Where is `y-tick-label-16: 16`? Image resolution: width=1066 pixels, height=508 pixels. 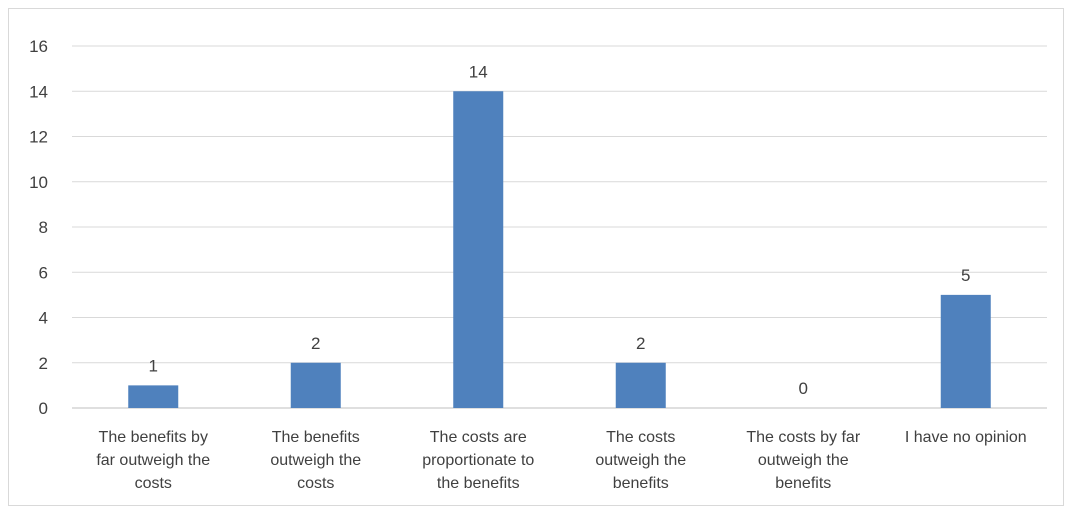
y-tick-label-16: 16 is located at coordinates (38, 46).